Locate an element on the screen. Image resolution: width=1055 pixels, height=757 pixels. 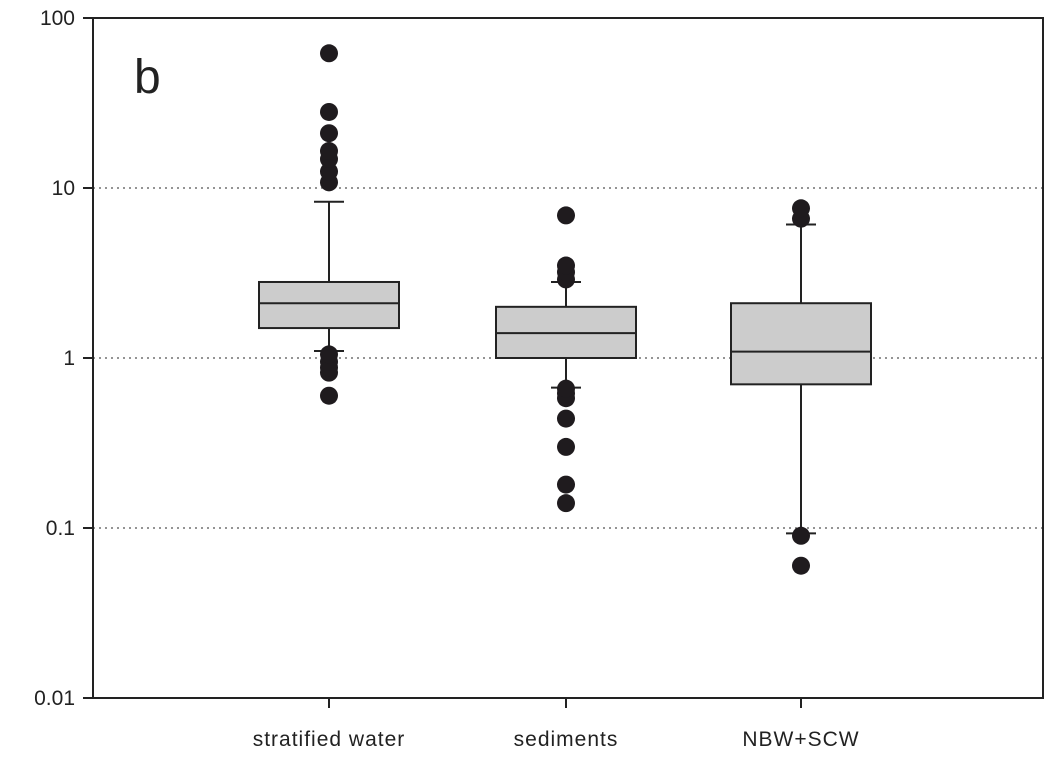
x-category-label: NBW+SCW is located at coordinates (800, 739).